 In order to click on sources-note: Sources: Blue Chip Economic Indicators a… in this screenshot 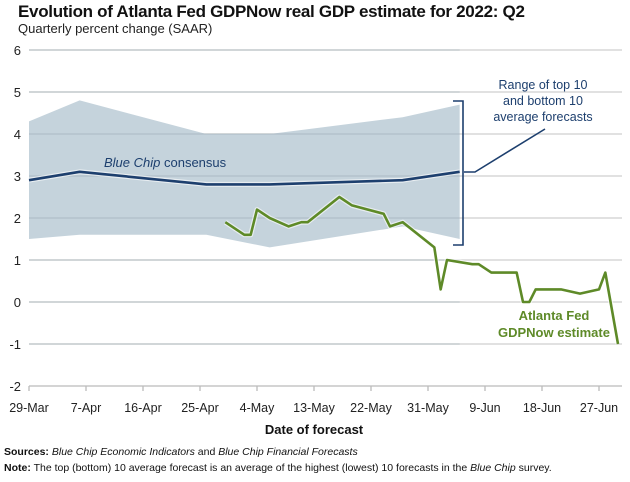, I will do `click(181, 452)`.